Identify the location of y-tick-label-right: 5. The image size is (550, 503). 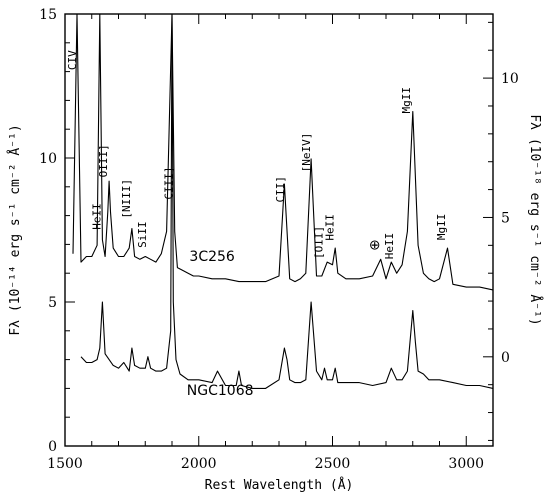
(505, 218).